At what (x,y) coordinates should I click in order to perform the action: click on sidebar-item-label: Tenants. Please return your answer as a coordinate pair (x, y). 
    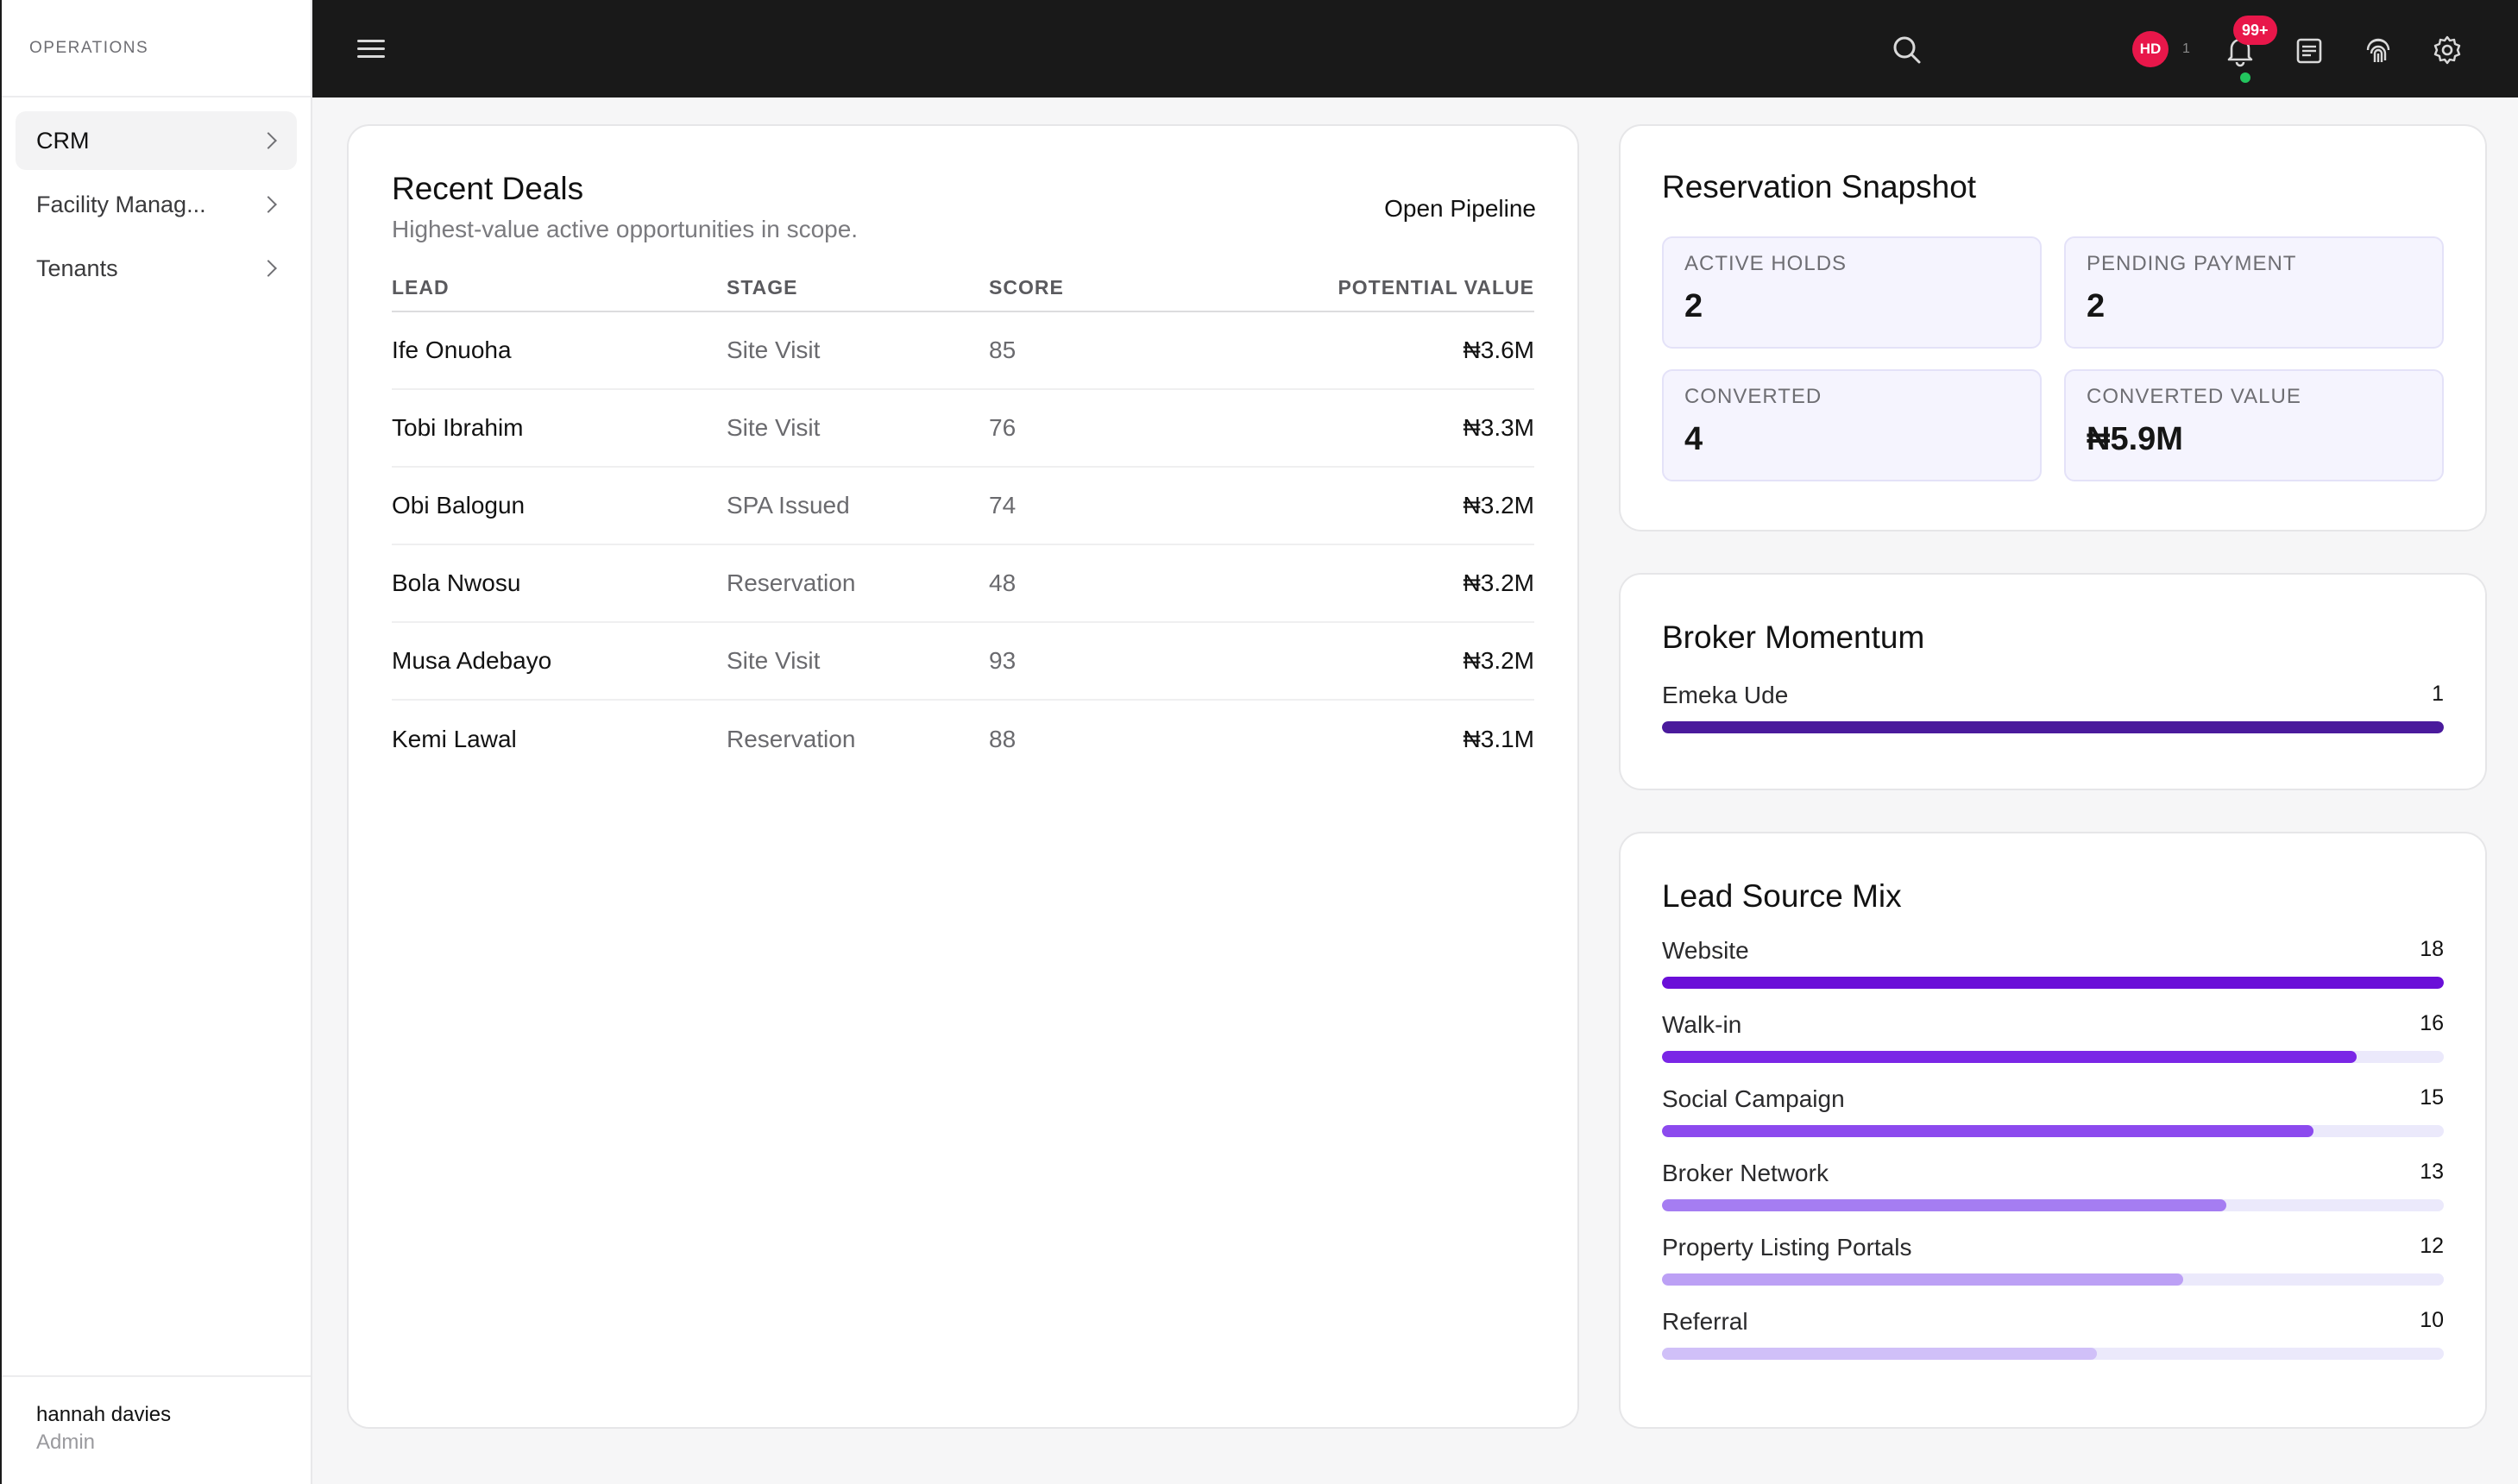
    Looking at the image, I should click on (77, 268).